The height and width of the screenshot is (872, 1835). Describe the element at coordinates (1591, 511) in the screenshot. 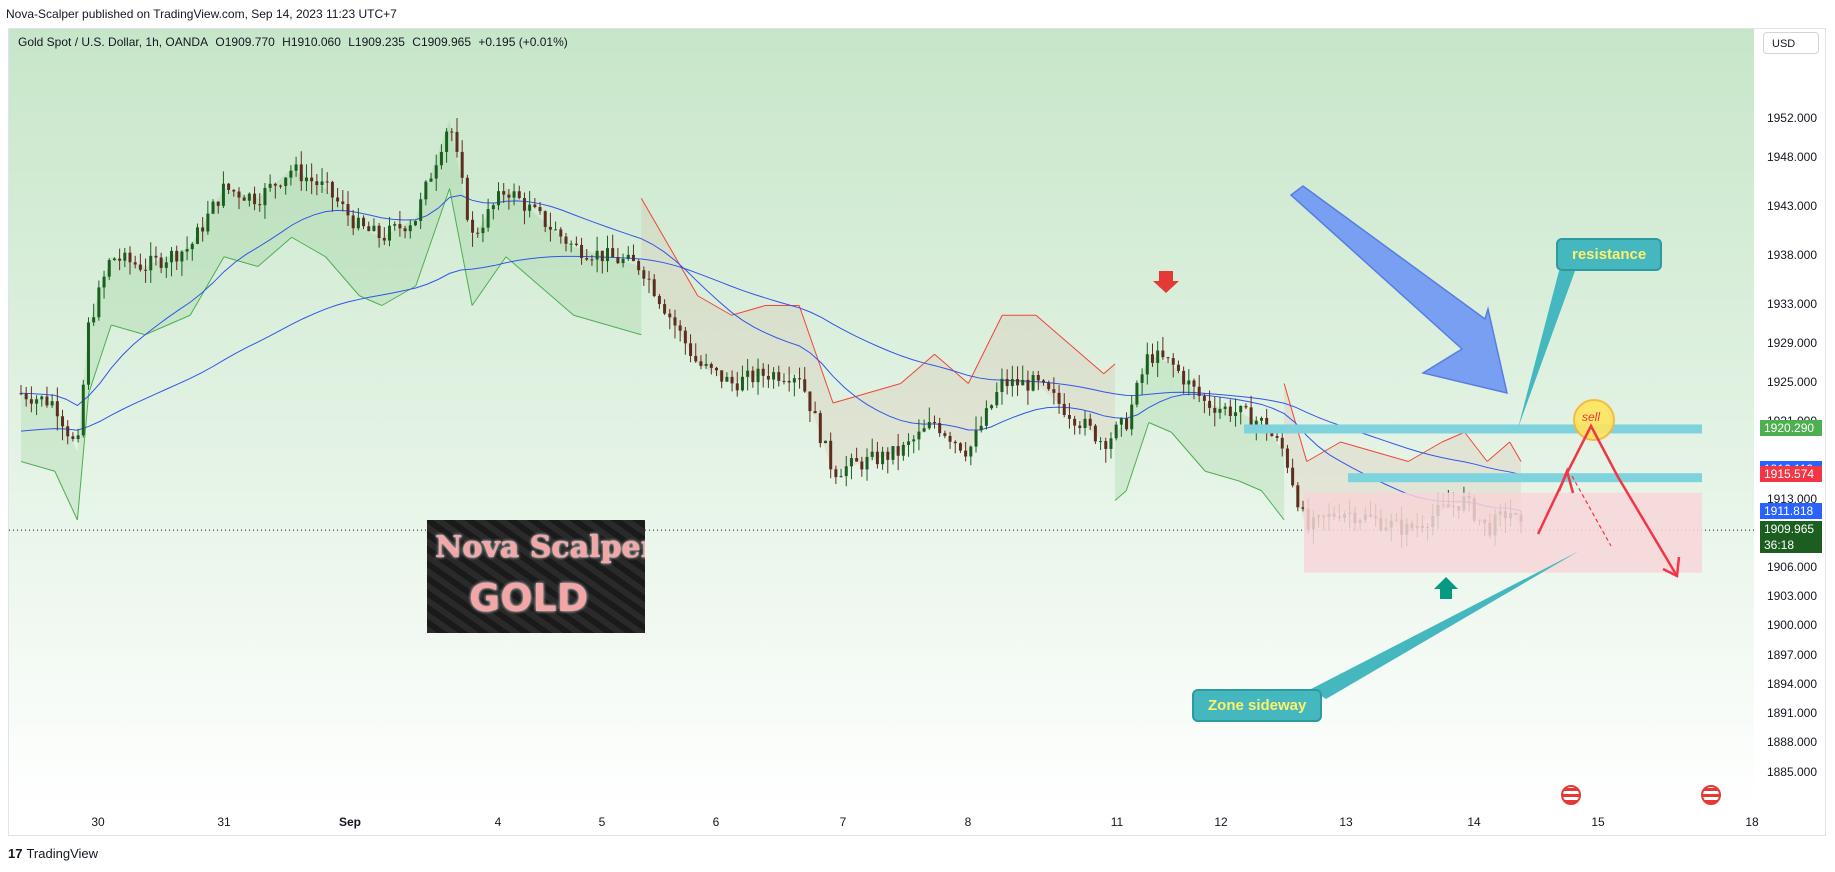

I see `dashed-projection` at that location.